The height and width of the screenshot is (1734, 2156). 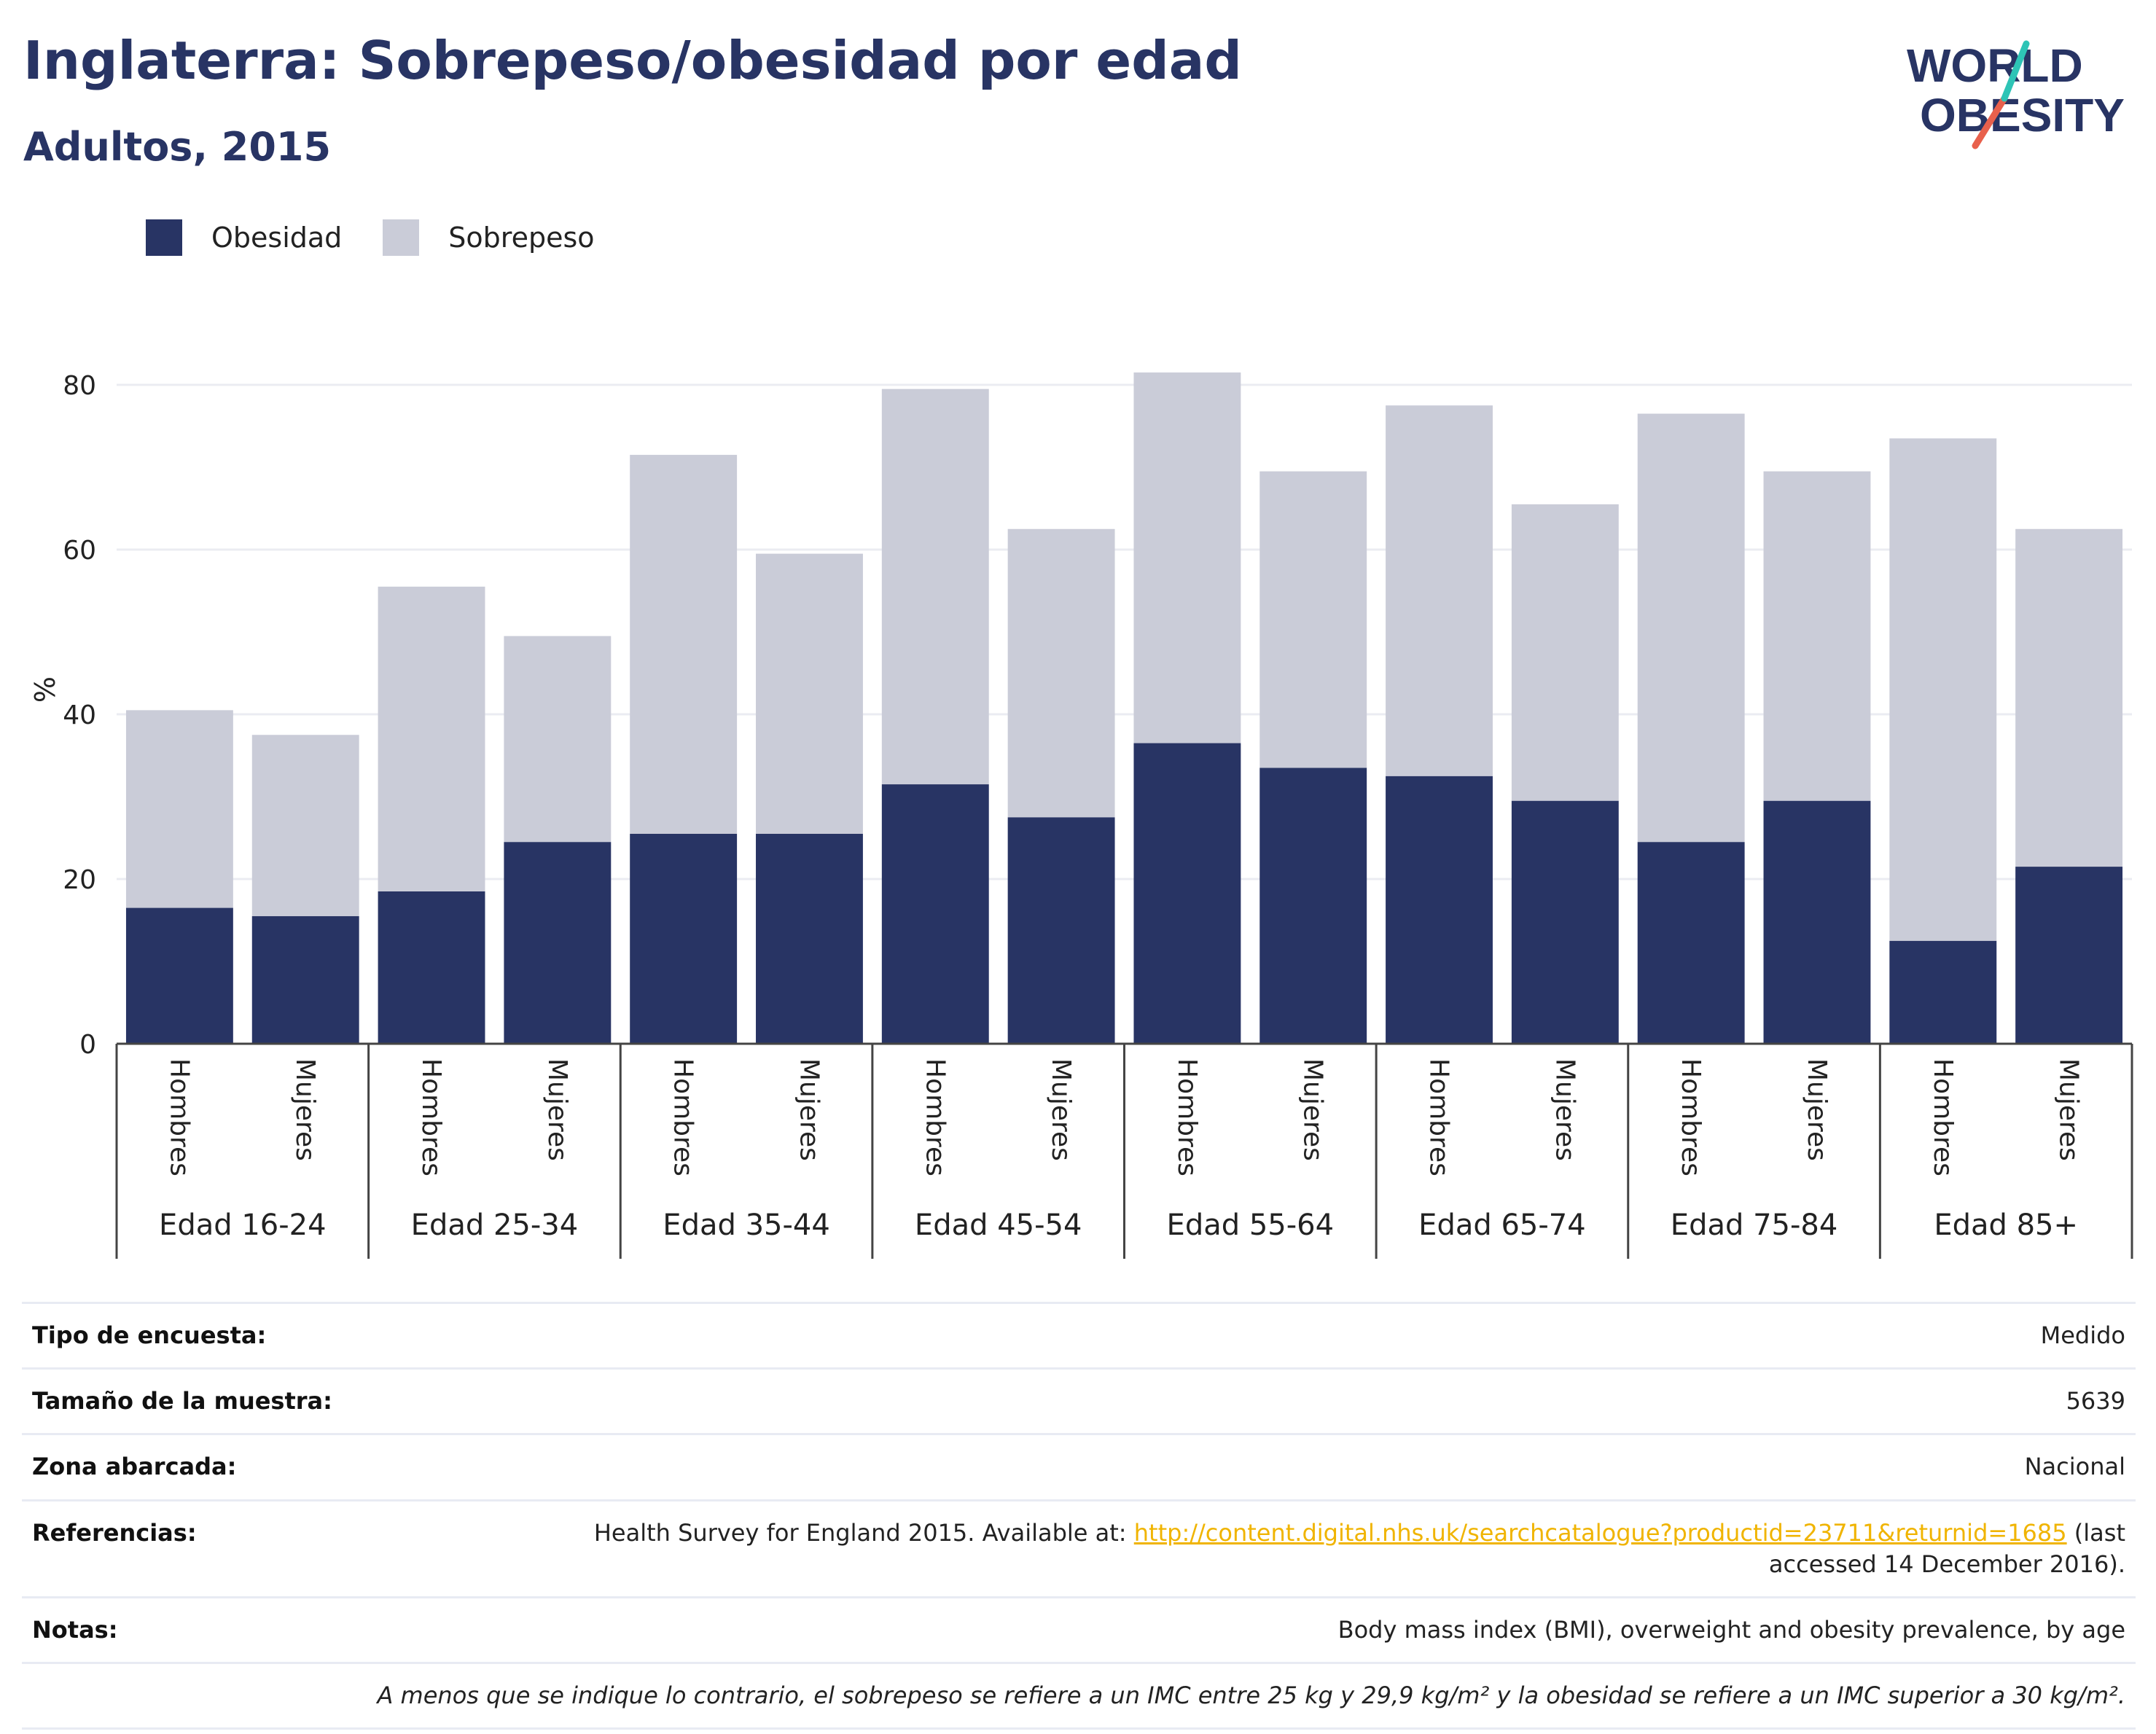 I want to click on legend-label-overweight: Sobrepeso, so click(x=522, y=238).